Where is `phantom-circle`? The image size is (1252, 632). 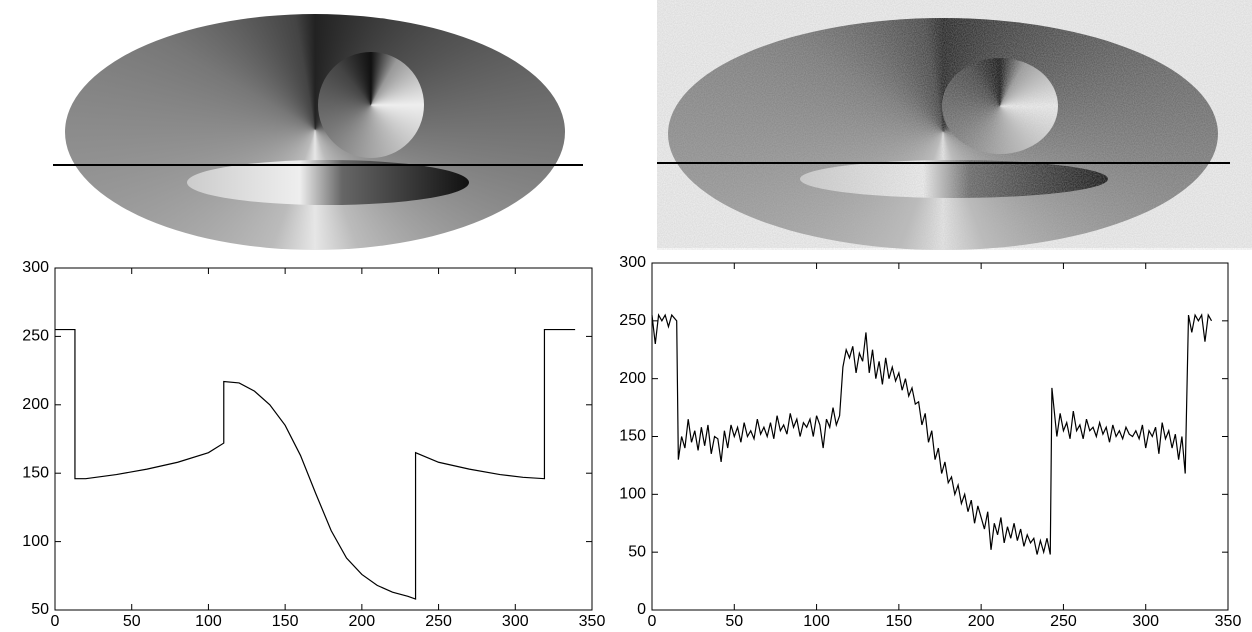 phantom-circle is located at coordinates (371, 105).